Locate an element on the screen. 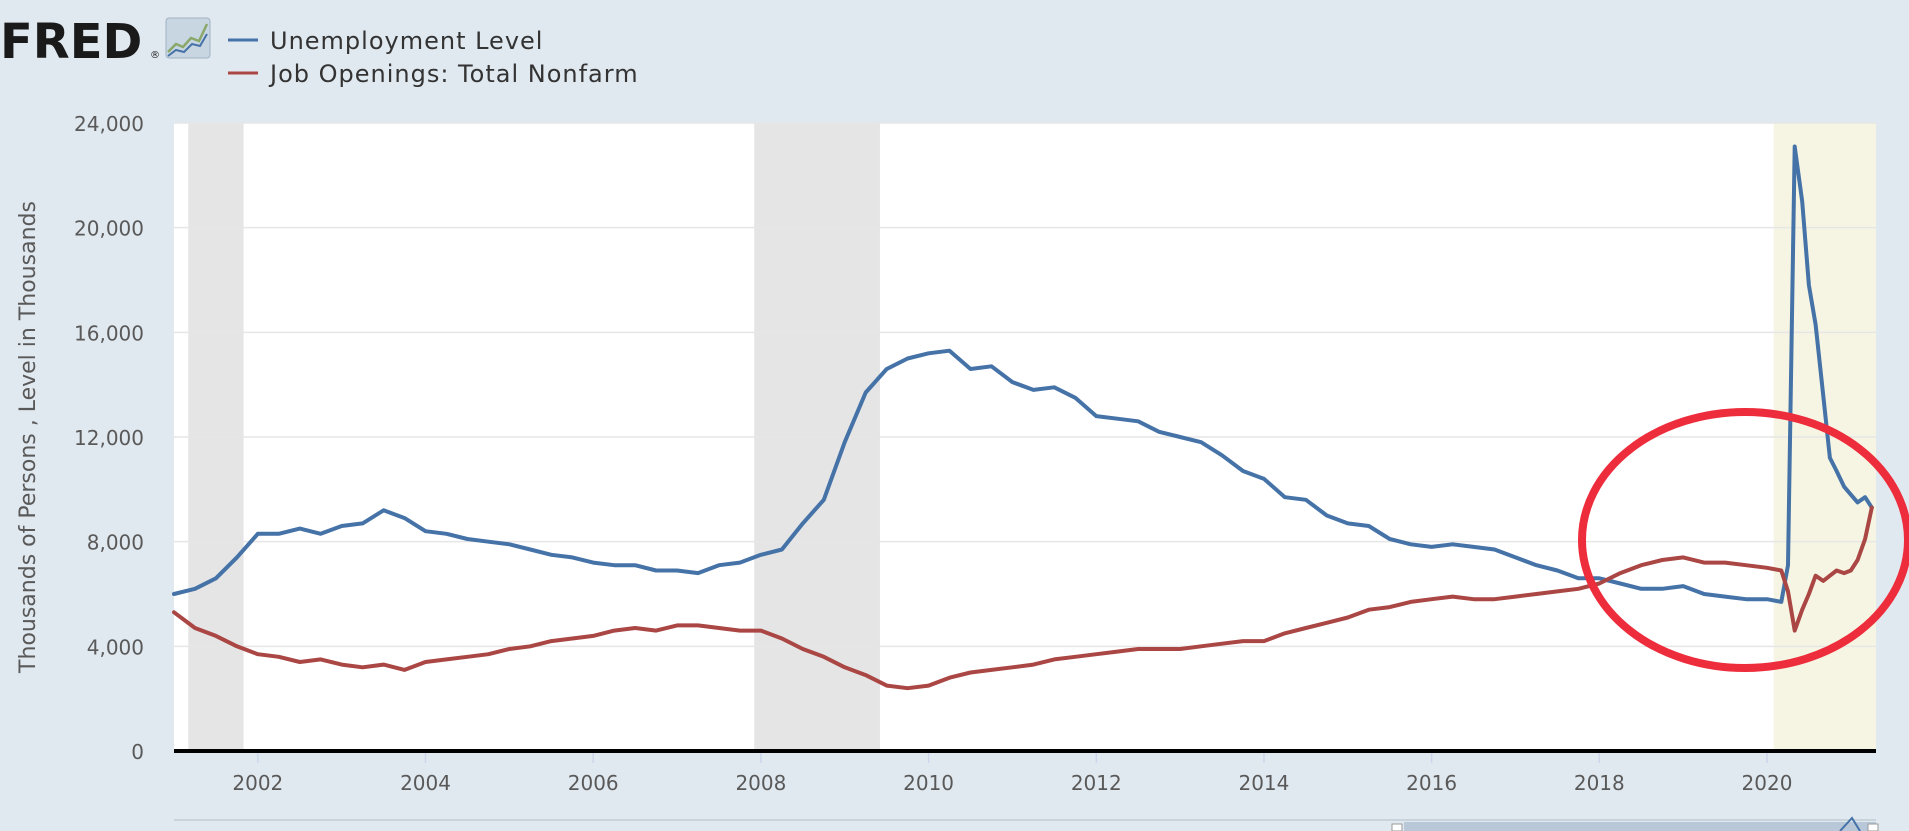  x-tick-label: 2004 is located at coordinates (425, 783).